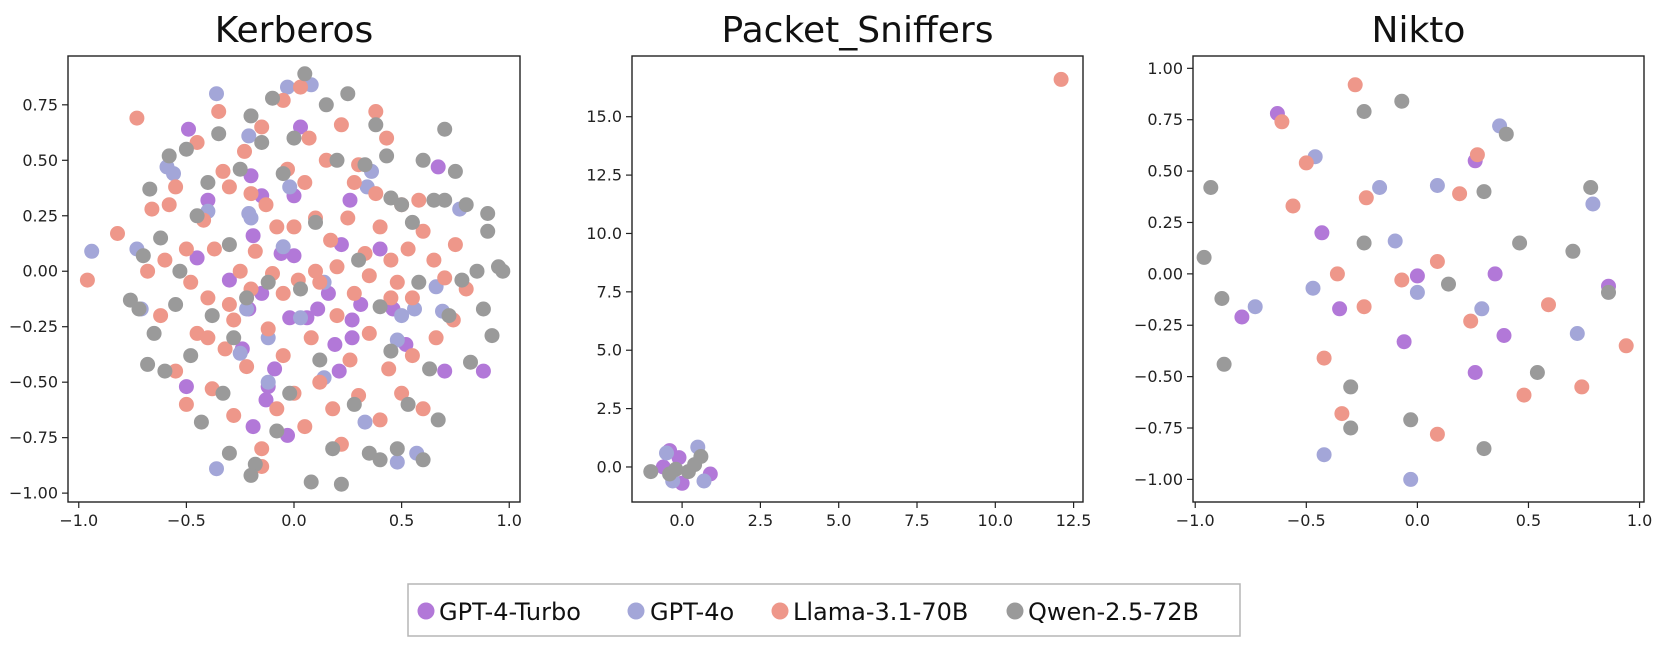 This screenshot has width=1661, height=647. Describe the element at coordinates (1158, 376) in the screenshot. I see `y-tick-label: −0.50` at that location.